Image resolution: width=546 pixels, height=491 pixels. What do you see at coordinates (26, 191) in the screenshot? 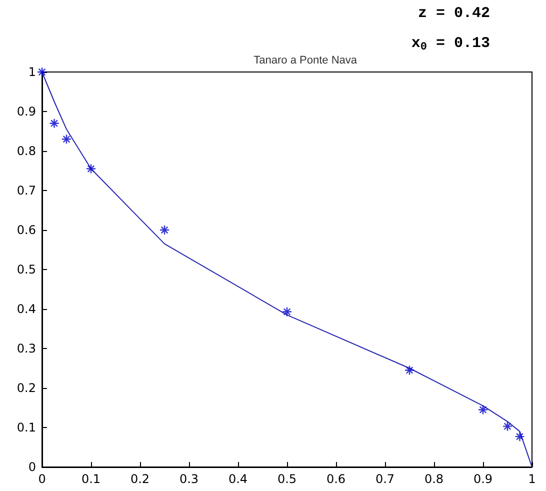
I see `y-tick-label: 0.7` at bounding box center [26, 191].